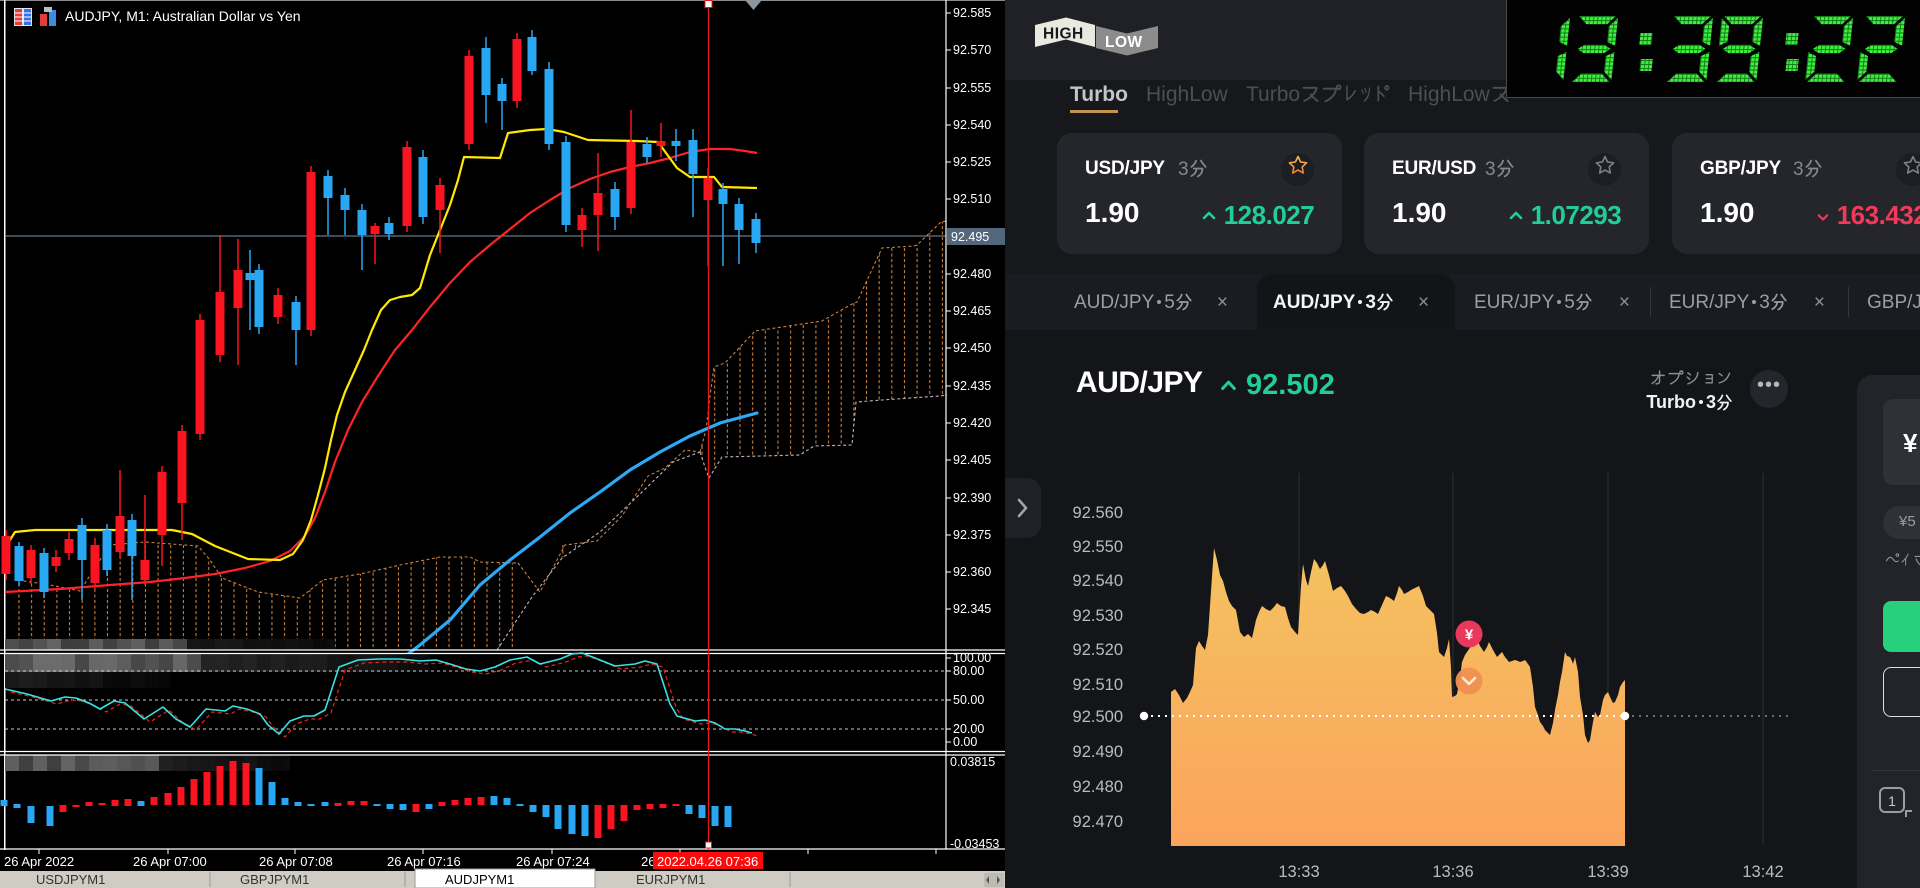  I want to click on svg-text: 13:33, so click(1298, 872).